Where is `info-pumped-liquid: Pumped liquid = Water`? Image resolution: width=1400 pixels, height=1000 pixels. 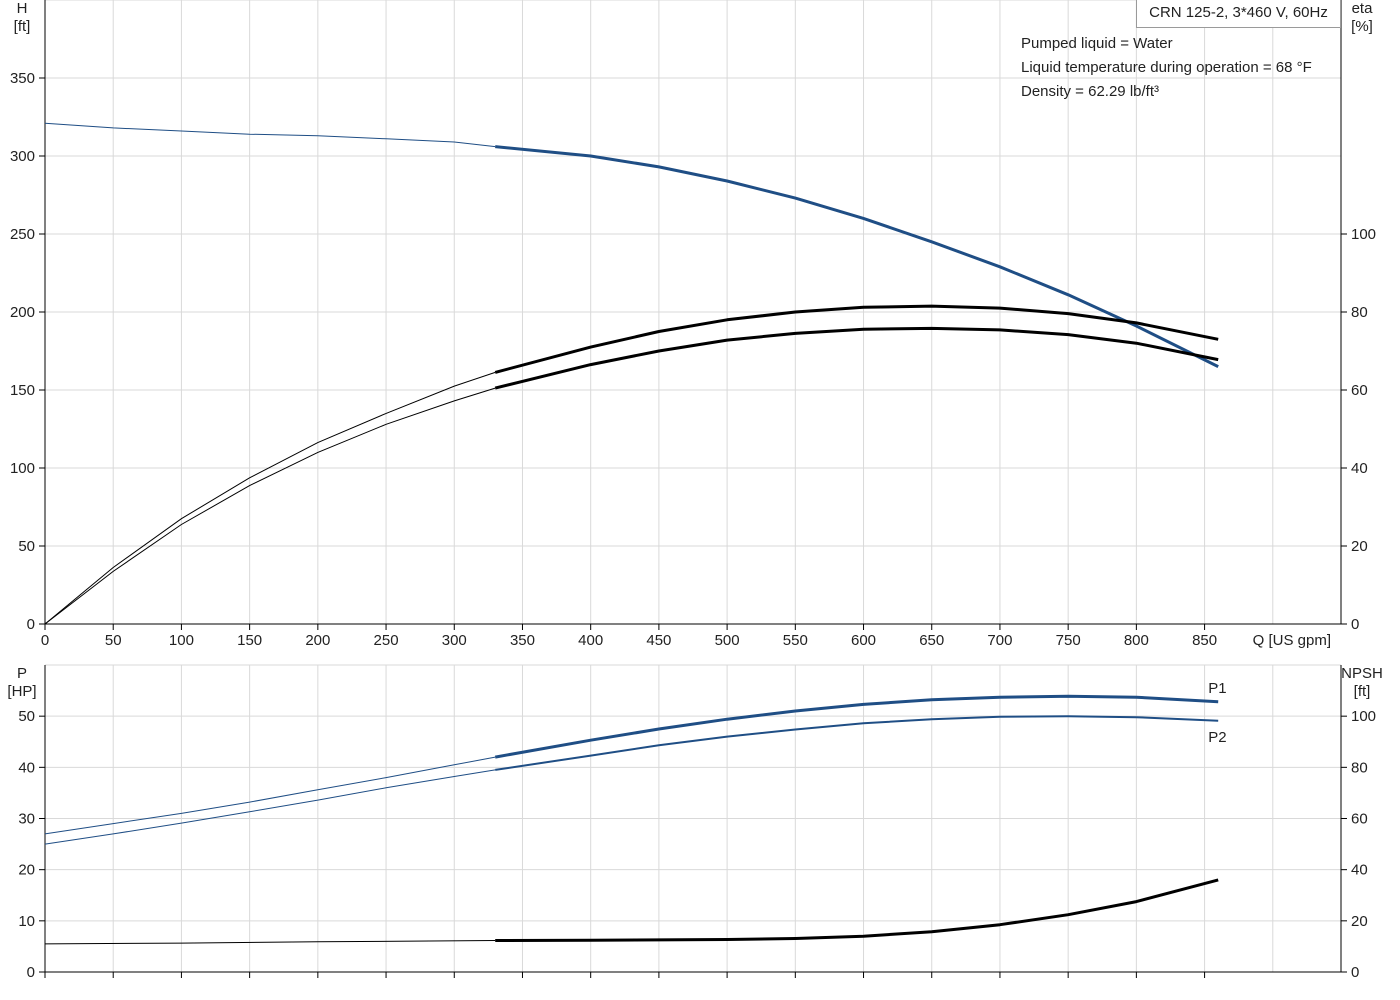 info-pumped-liquid: Pumped liquid = Water is located at coordinates (1097, 43).